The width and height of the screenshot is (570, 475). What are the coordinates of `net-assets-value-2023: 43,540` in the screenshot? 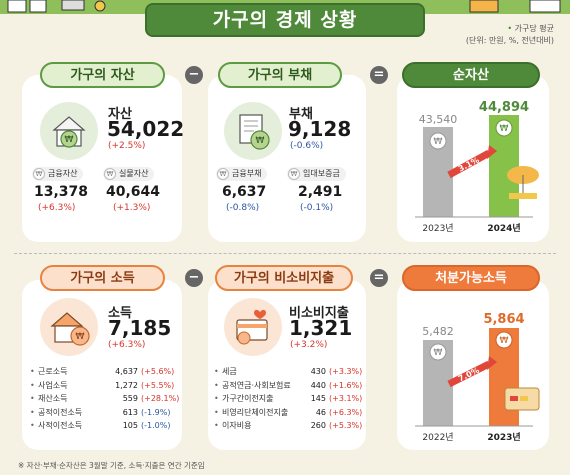 It's located at (438, 119).